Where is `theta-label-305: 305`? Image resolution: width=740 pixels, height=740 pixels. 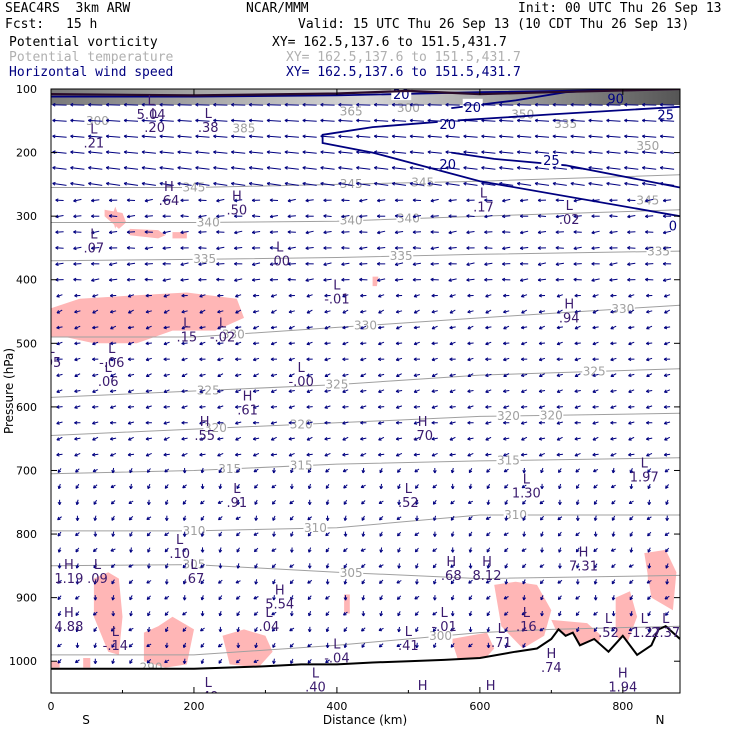
theta-label-305: 305 is located at coordinates (194, 565).